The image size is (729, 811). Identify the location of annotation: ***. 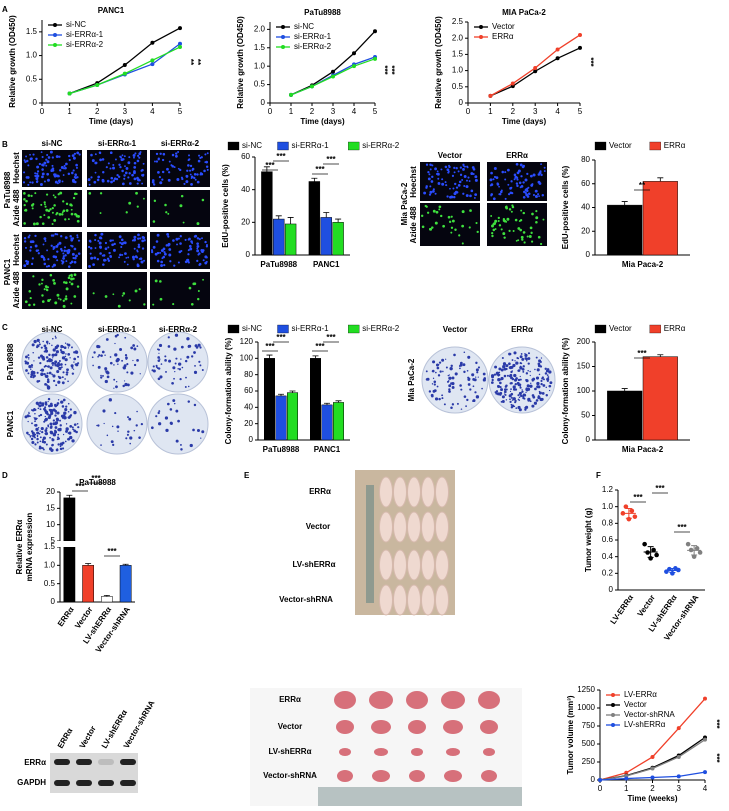
(391, 70).